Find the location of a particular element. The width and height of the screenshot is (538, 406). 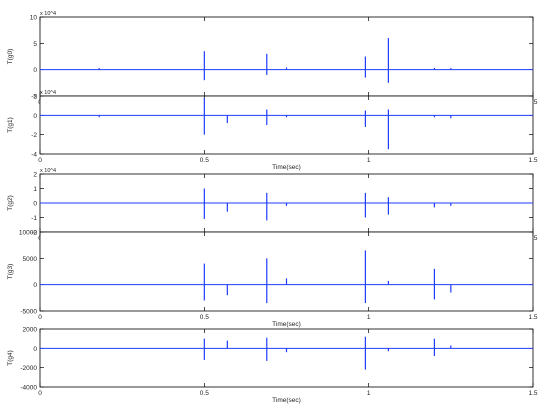

y-tick-label: -2000 is located at coordinates (28, 368).